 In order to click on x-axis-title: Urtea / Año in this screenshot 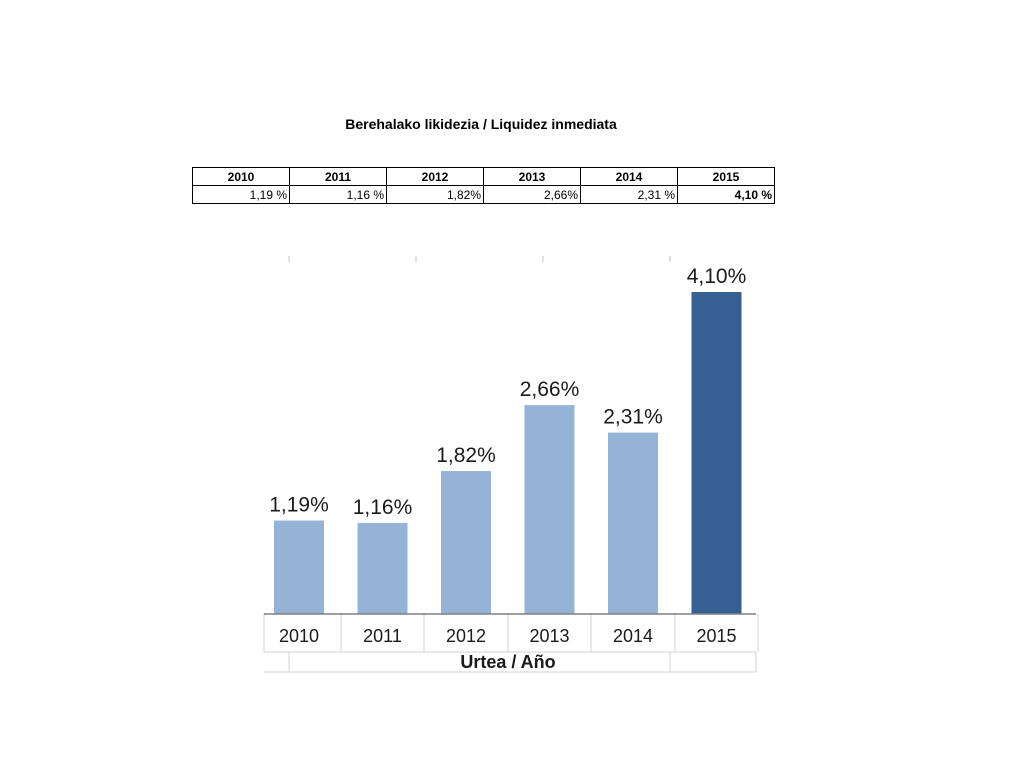, I will do `click(507, 662)`.